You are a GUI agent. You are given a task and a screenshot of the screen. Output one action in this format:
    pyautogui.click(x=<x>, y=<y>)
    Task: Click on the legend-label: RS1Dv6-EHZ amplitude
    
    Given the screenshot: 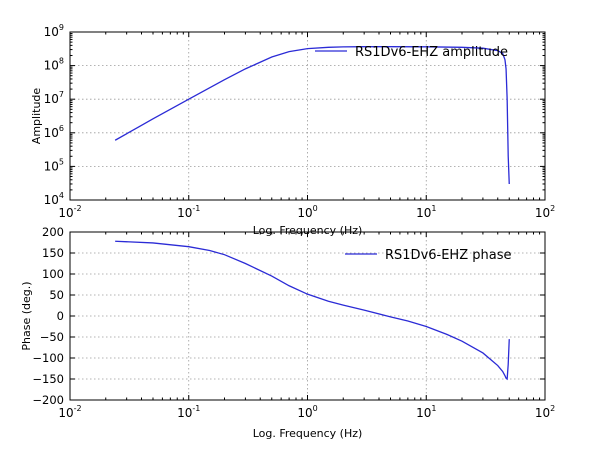 What is the action you would take?
    pyautogui.click(x=431, y=52)
    